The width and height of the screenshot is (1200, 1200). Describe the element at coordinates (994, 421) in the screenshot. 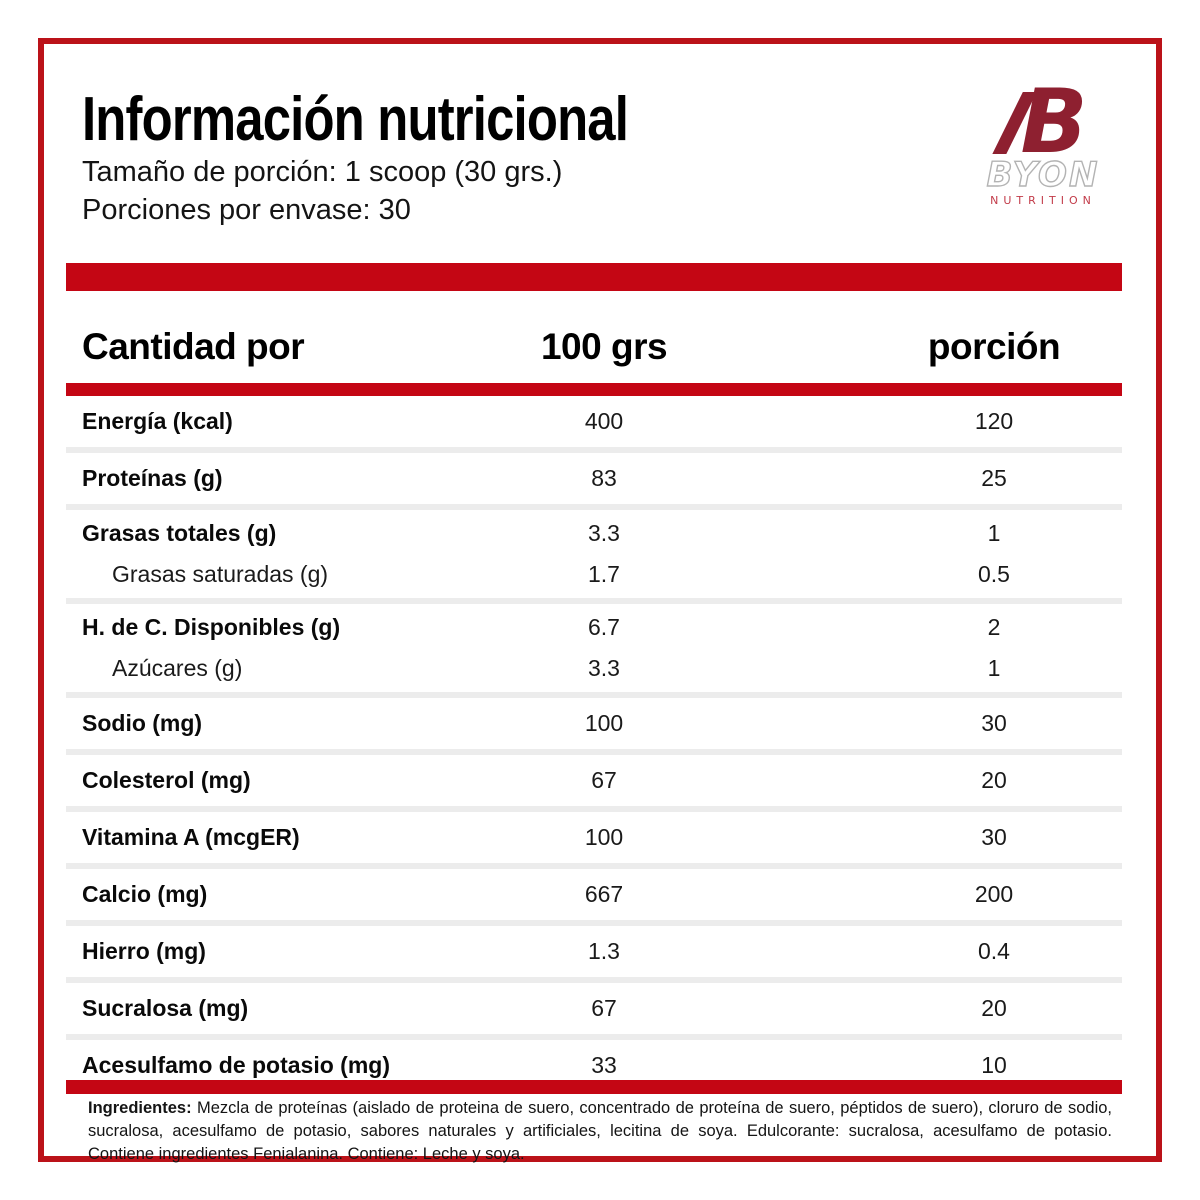

I see `row-value-porcion: 120` at that location.